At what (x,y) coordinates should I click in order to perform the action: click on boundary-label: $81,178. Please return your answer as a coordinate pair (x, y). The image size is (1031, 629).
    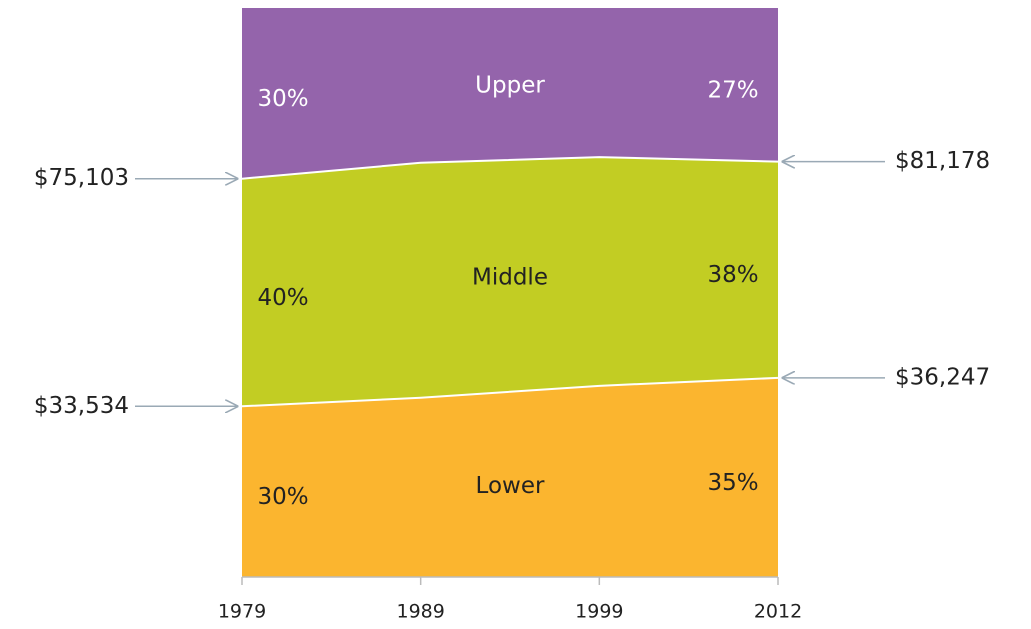
    Looking at the image, I should click on (942, 161).